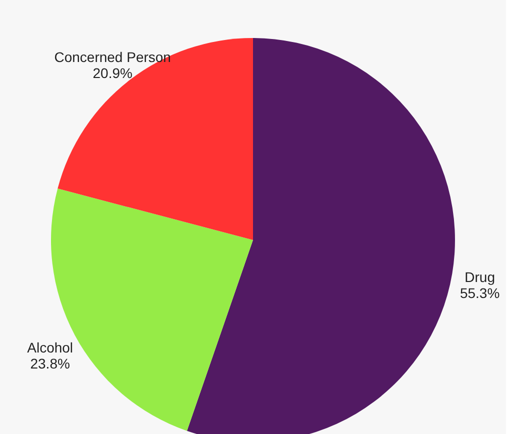 The image size is (511, 434). I want to click on data-label: 23.8%, so click(50, 363).